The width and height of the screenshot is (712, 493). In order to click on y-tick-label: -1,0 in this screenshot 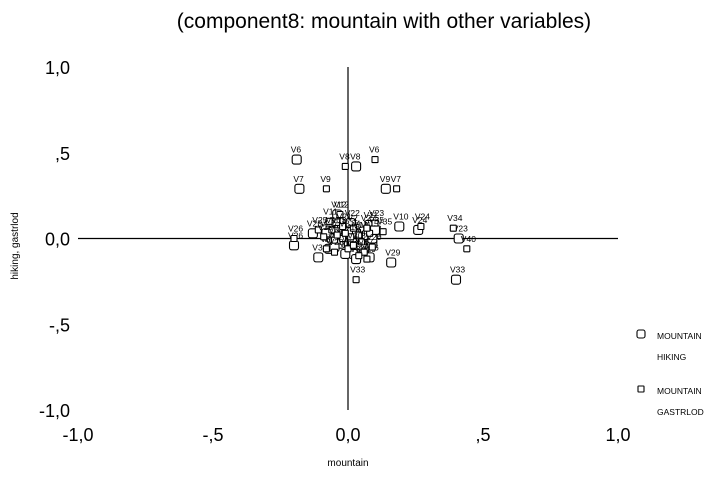, I will do `click(54, 411)`.